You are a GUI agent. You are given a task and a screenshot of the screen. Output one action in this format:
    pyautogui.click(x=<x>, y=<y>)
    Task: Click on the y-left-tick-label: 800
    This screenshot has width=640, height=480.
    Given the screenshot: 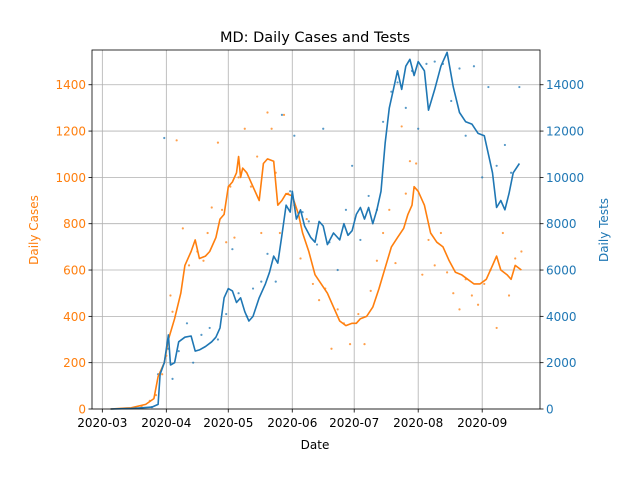 What is the action you would take?
    pyautogui.click(x=74, y=224)
    